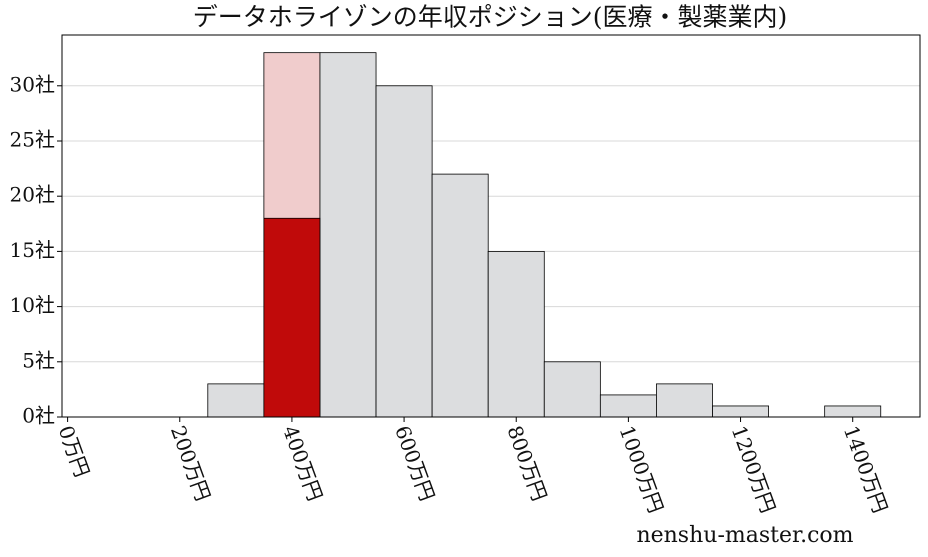  What do you see at coordinates (302, 463) in the screenshot?
I see `x-tick-label: 400万円` at bounding box center [302, 463].